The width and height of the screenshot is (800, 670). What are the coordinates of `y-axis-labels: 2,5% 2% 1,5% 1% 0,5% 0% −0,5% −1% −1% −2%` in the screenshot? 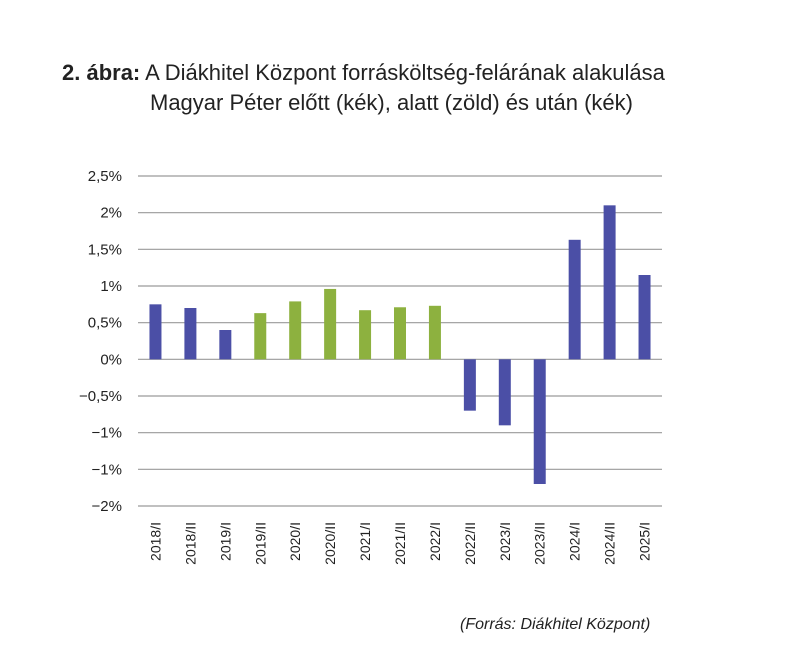 It's located at (100, 341).